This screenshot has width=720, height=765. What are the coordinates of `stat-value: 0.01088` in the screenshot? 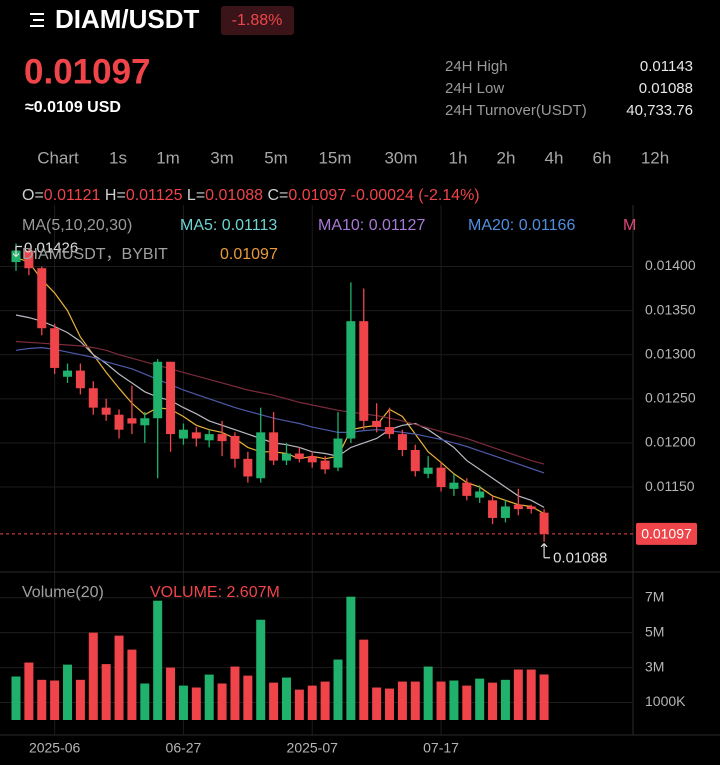 It's located at (666, 88).